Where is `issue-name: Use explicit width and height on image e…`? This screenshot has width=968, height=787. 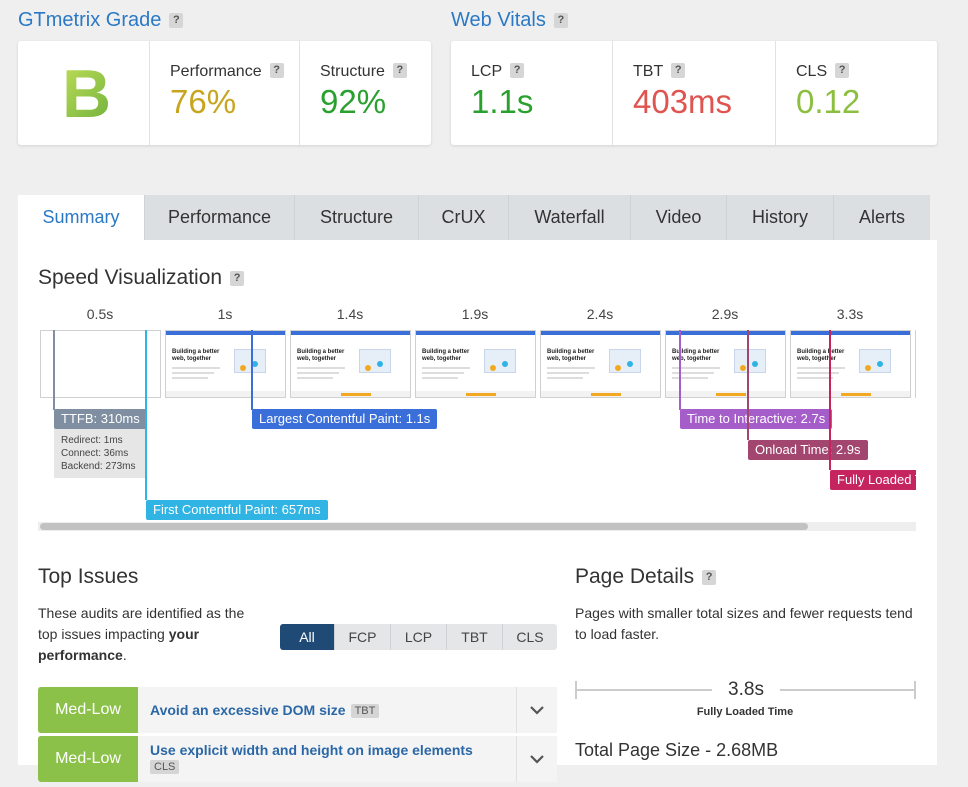 issue-name: Use explicit width and height on image e… is located at coordinates (311, 750).